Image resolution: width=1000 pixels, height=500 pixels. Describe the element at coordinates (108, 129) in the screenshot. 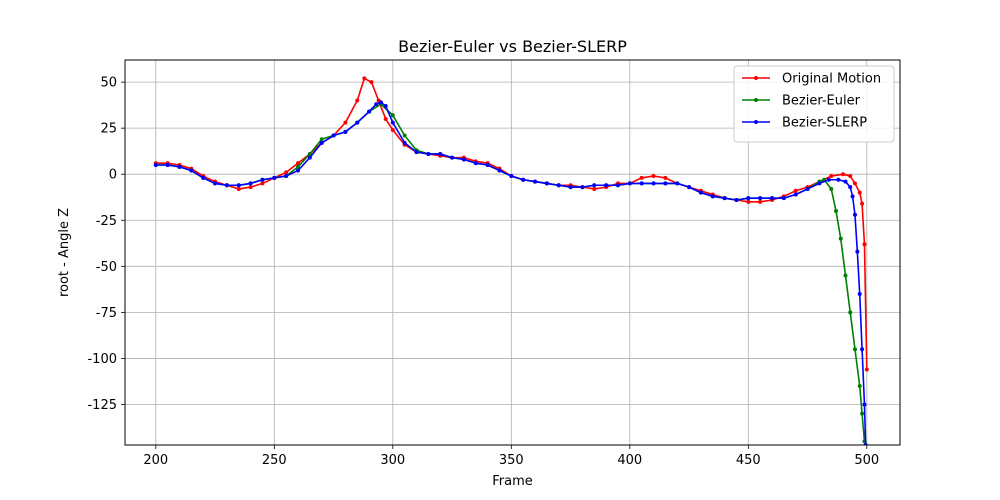

I see `y-tick-label: 25` at that location.